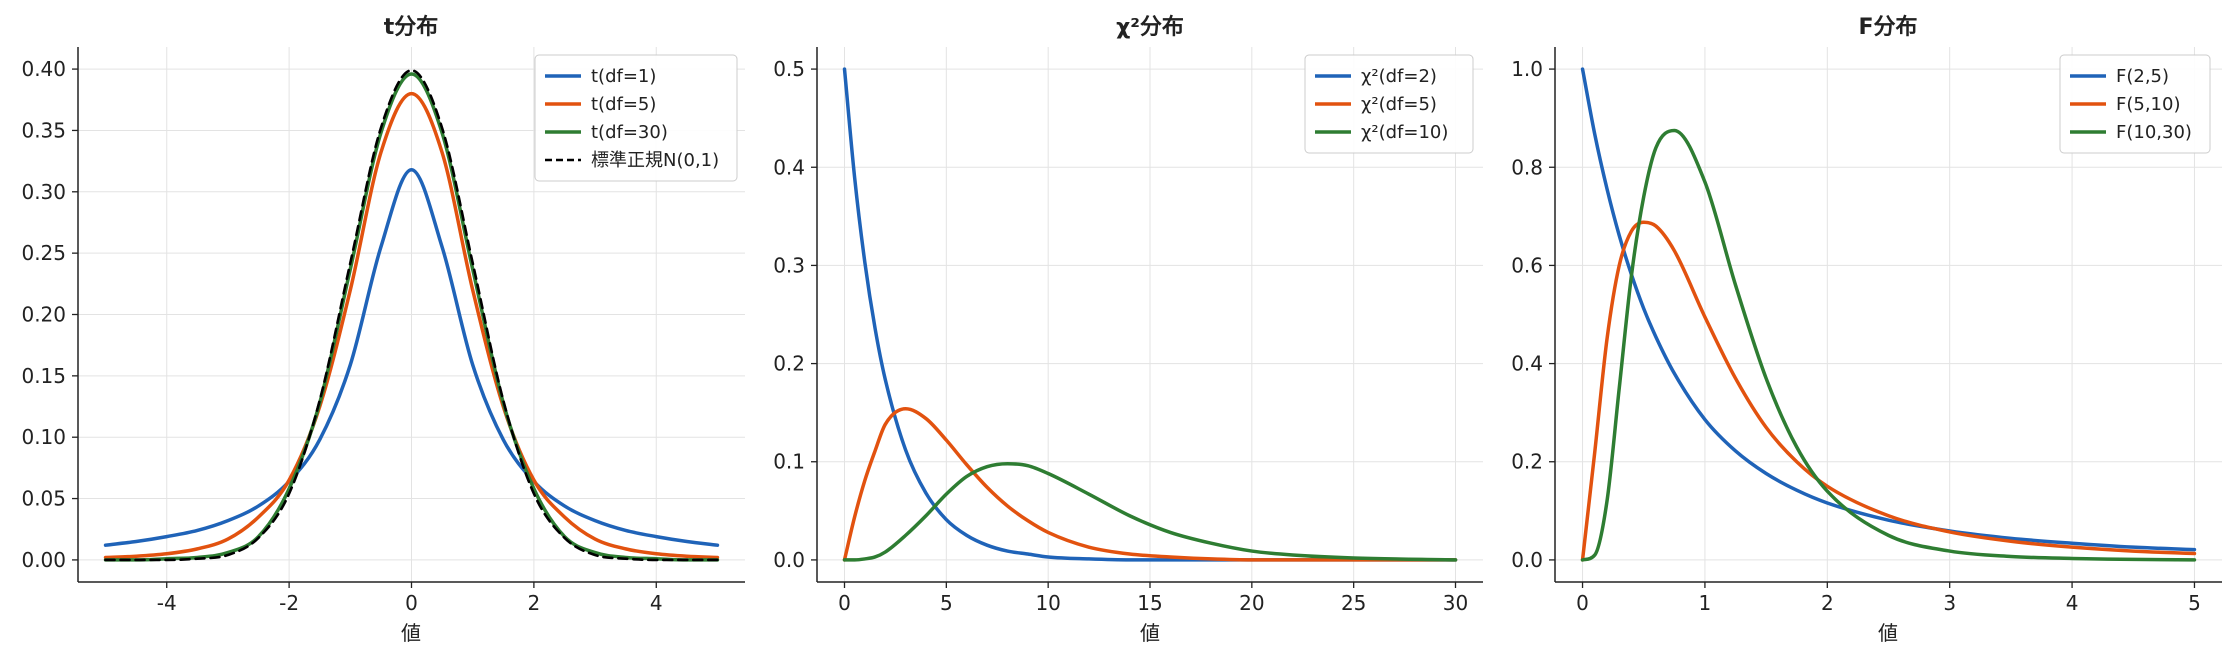 This screenshot has height=660, width=2235. I want to click on legend-label: χ²(df=10), so click(1404, 132).